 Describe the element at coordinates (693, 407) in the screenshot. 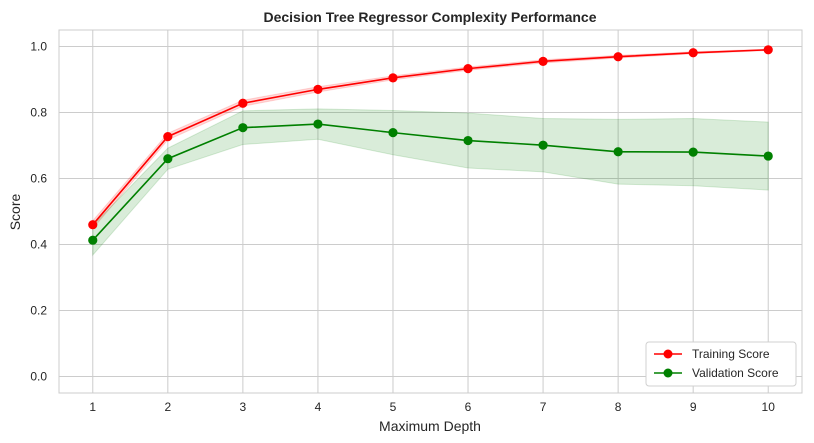

I see `x-tick-label: 9` at that location.